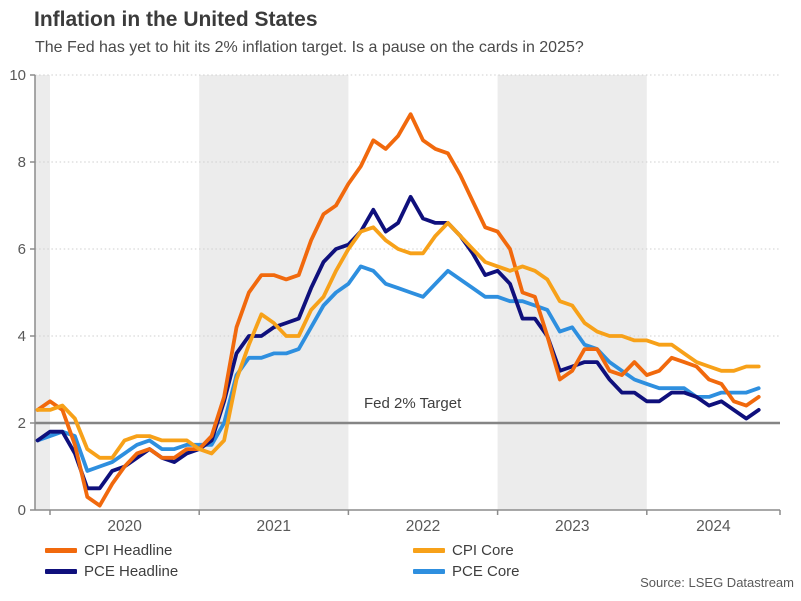  I want to click on legend-item-pce-core: PCE Core, so click(466, 571).